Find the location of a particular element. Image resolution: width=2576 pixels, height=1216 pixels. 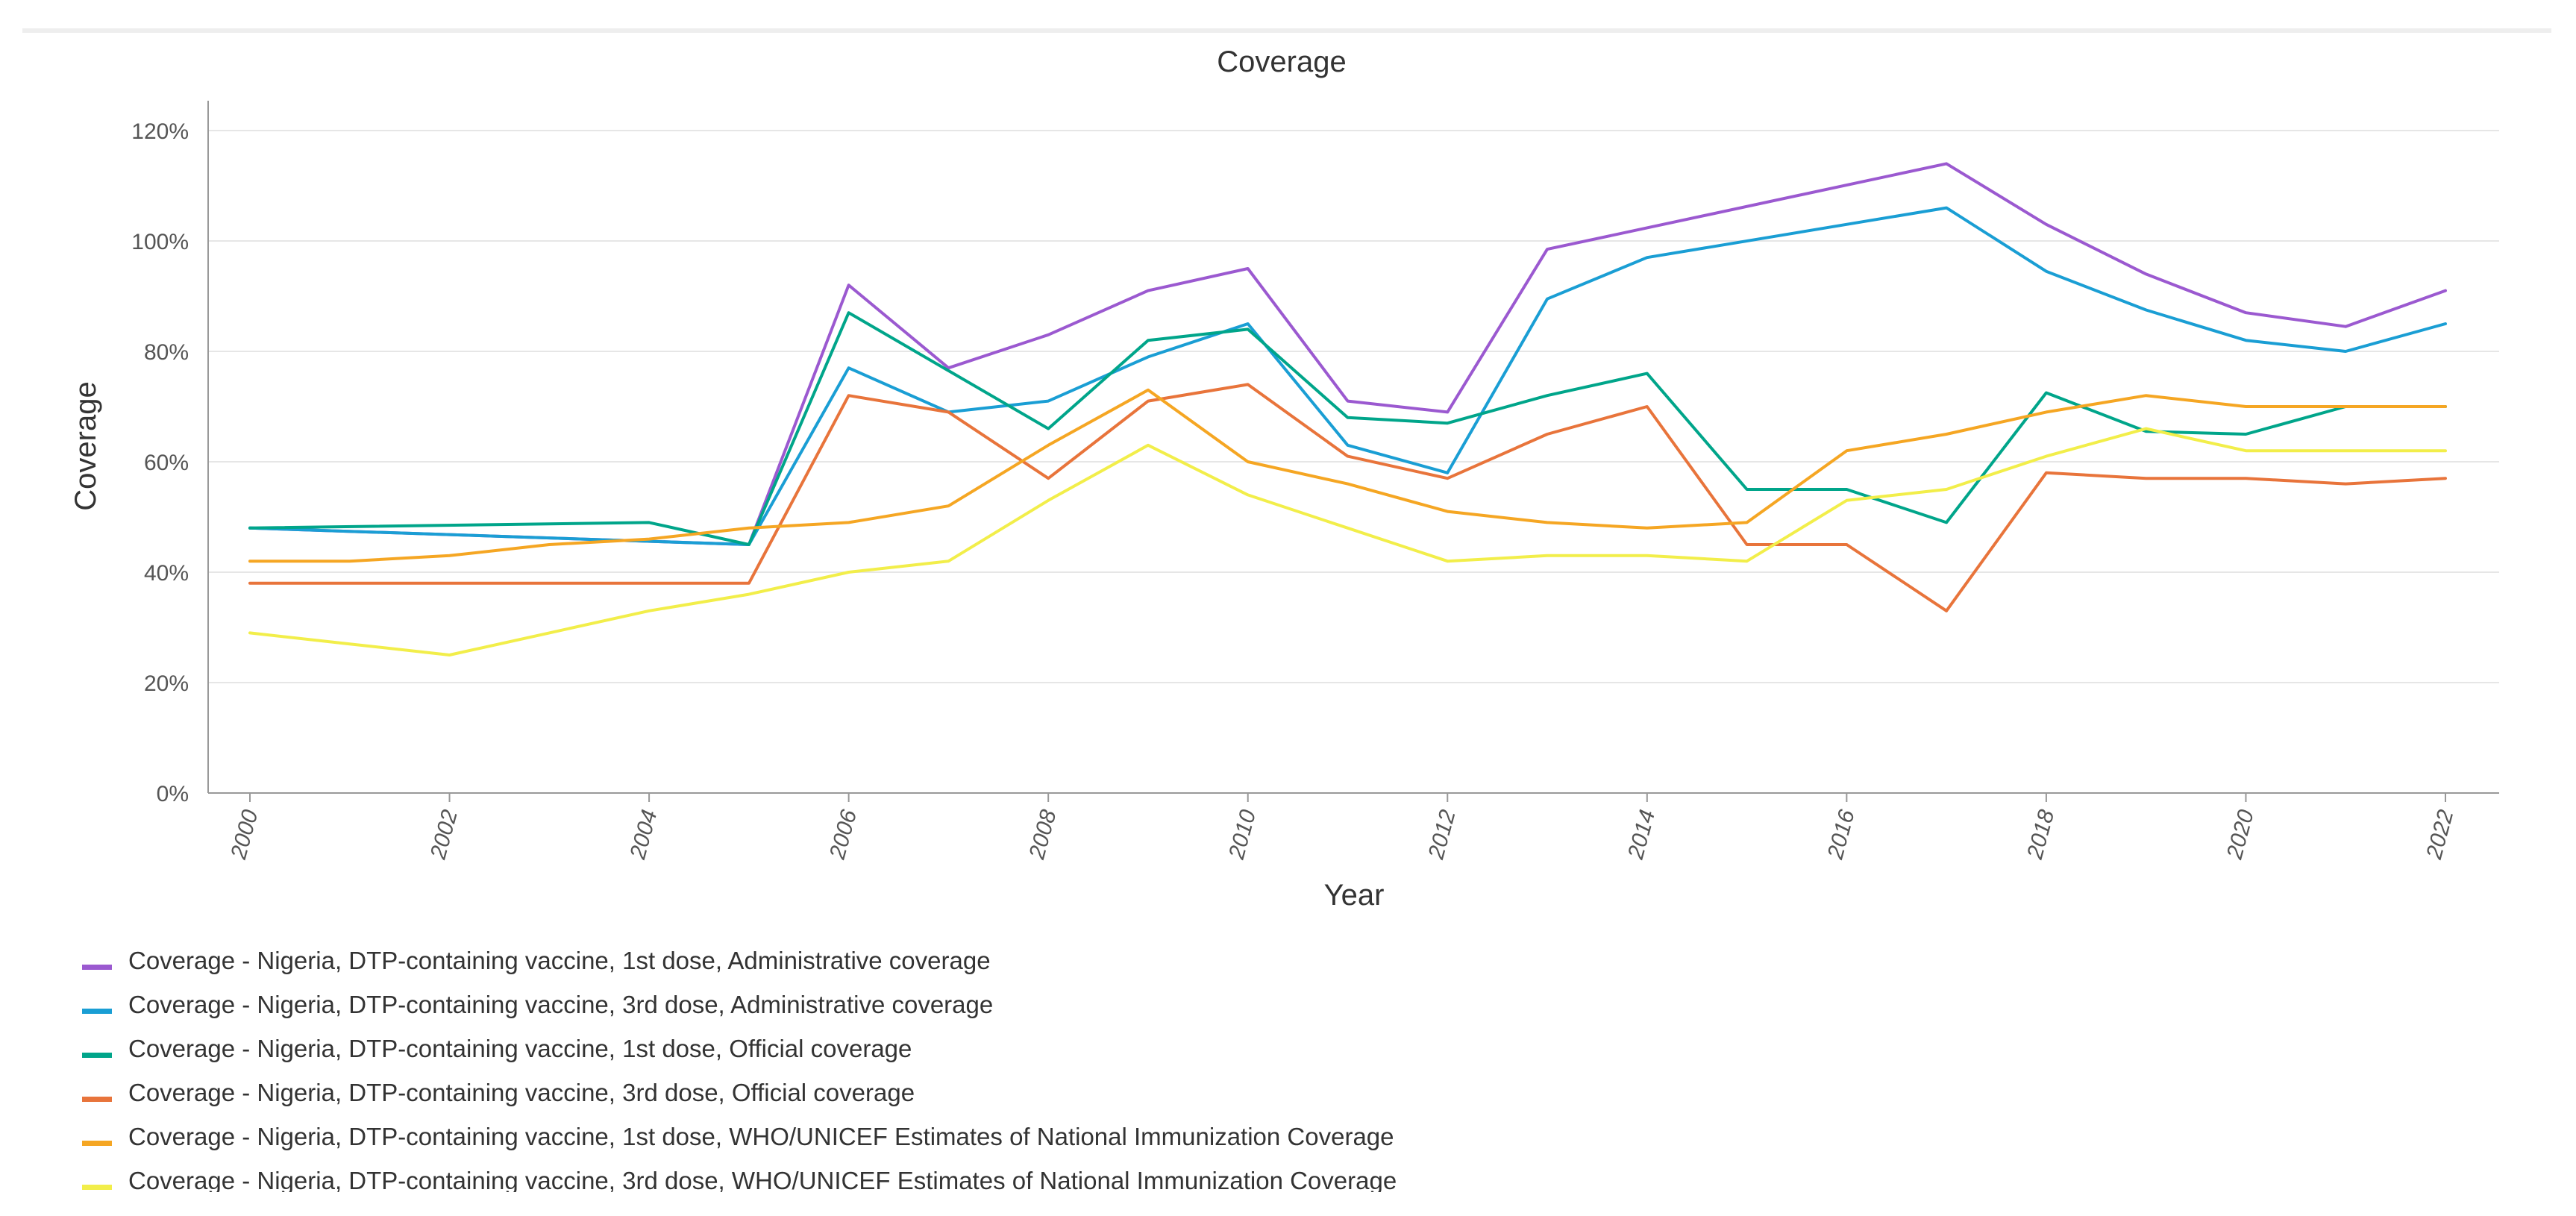

x-tick-label: 2000 is located at coordinates (244, 834).